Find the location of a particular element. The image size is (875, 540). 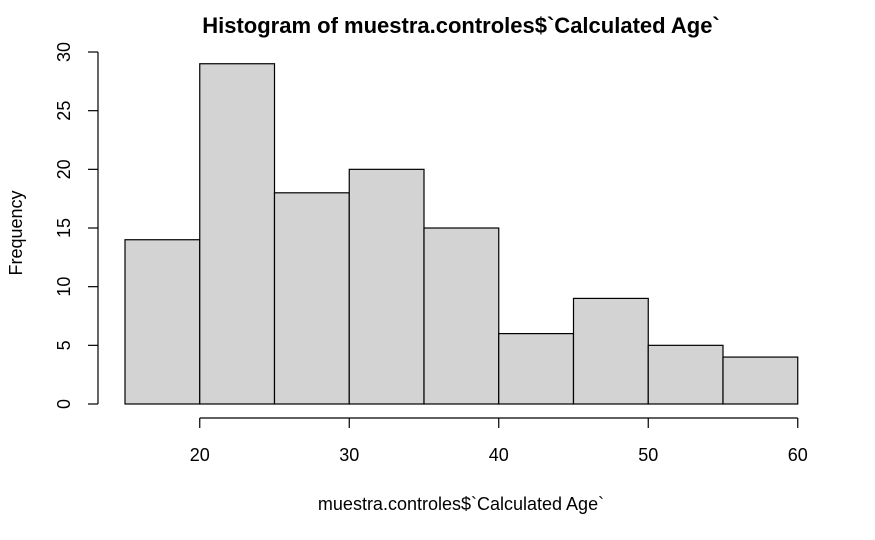

y-tick-label-30: 30 is located at coordinates (64, 52).